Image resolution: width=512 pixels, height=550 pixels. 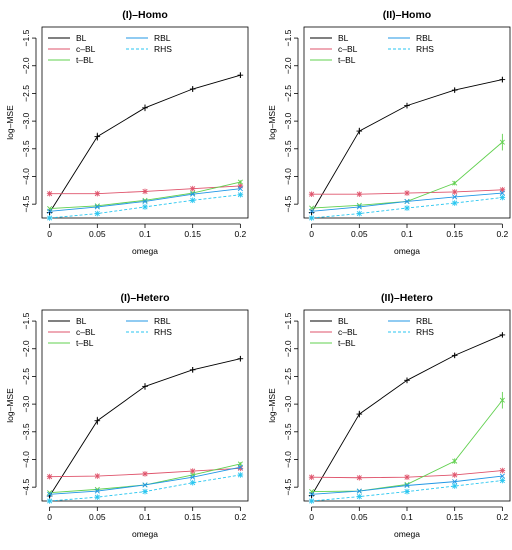 I want to click on plot-frame, so click(x=407, y=405).